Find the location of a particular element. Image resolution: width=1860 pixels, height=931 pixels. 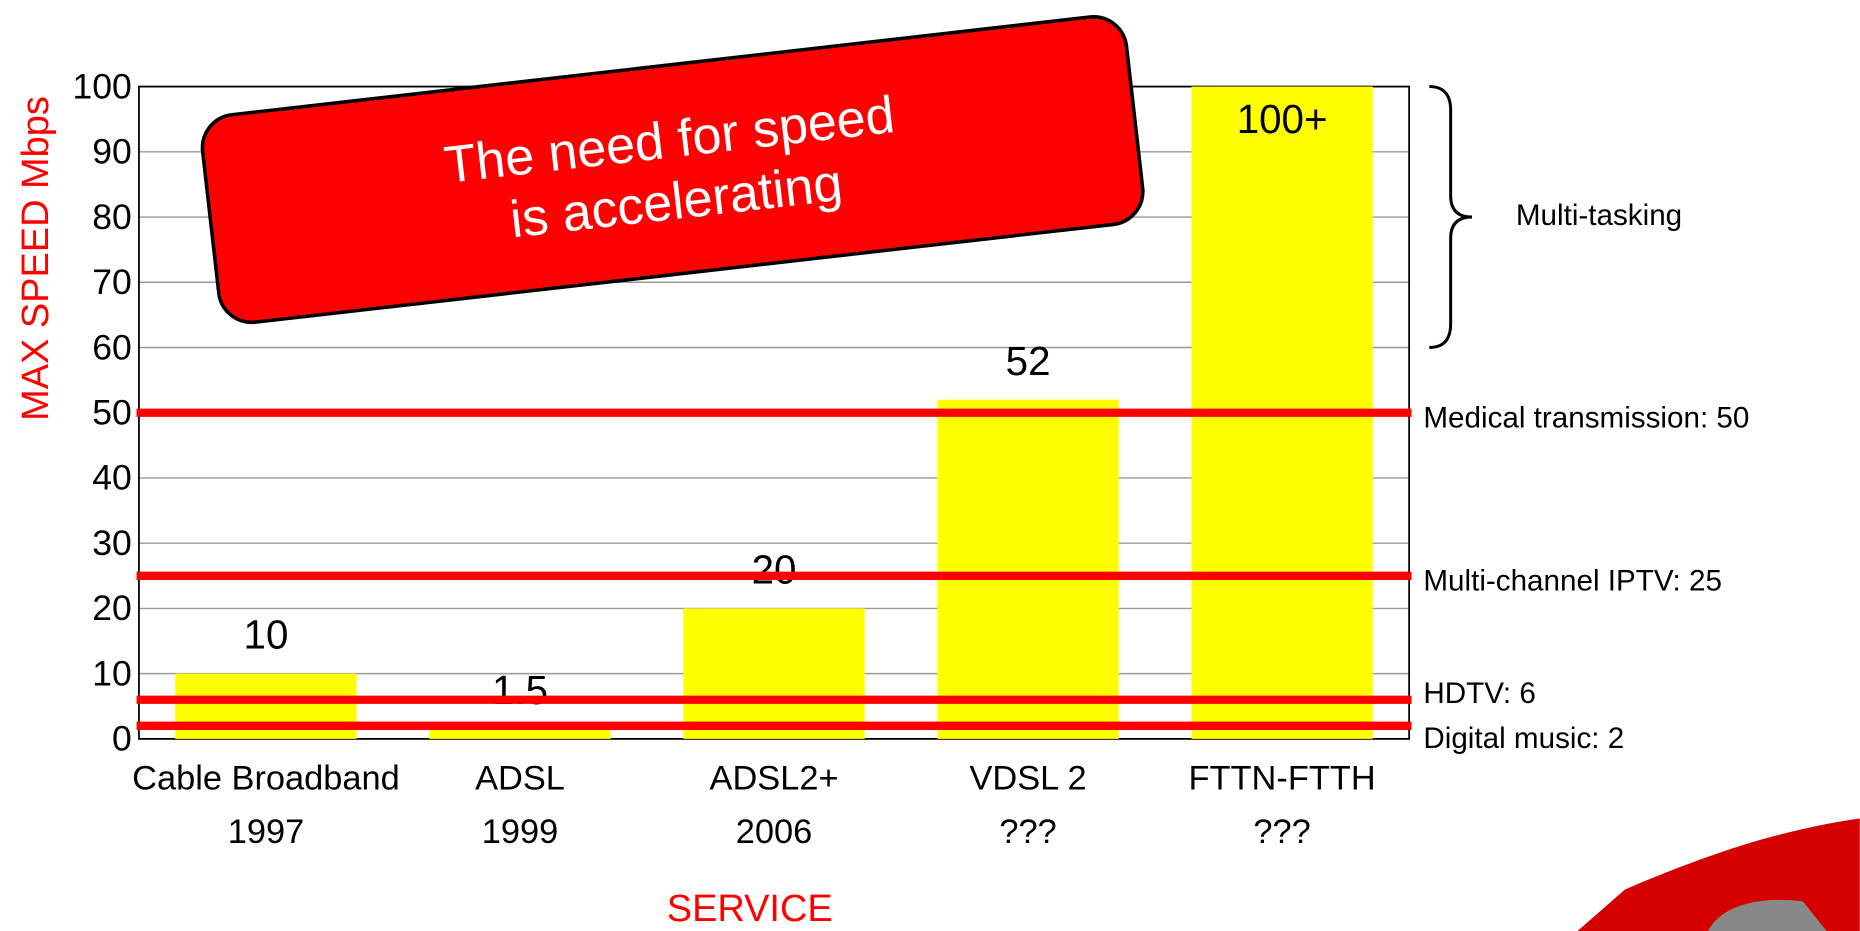

reference-label: Digital music: 2 is located at coordinates (1523, 738).